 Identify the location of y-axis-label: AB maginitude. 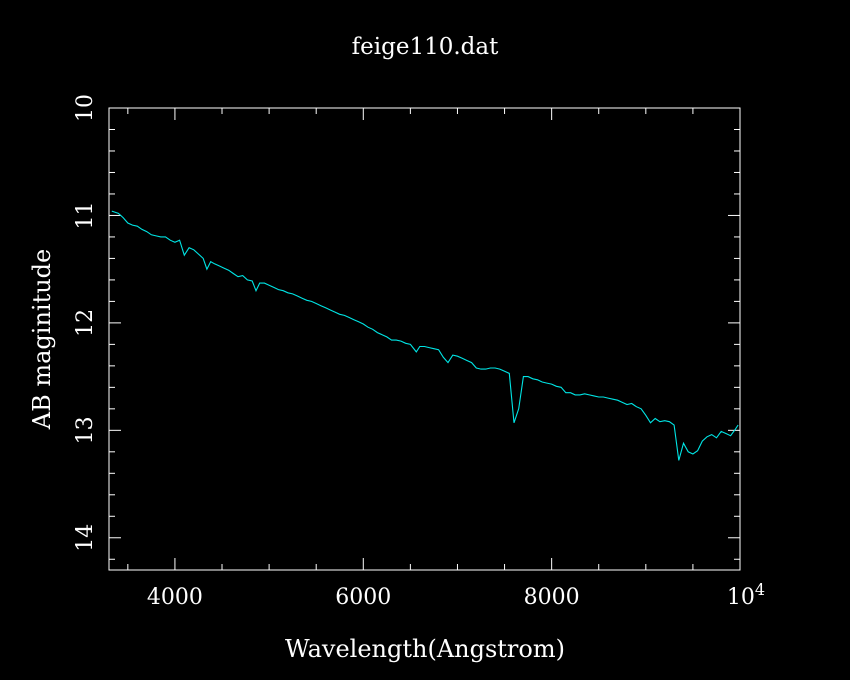
(42, 340).